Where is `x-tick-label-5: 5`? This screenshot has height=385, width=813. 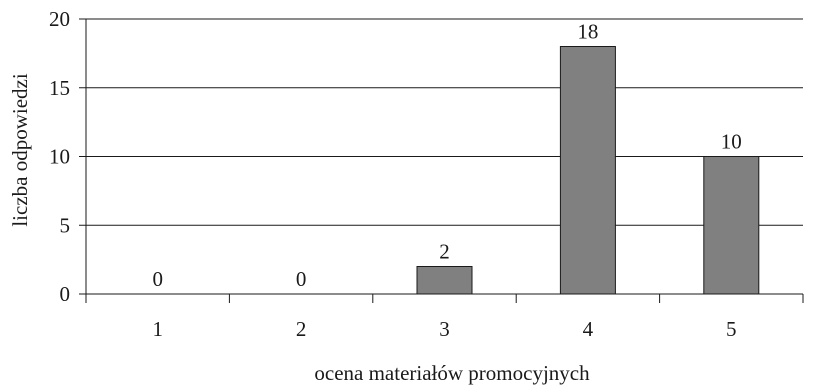 x-tick-label-5: 5 is located at coordinates (731, 329).